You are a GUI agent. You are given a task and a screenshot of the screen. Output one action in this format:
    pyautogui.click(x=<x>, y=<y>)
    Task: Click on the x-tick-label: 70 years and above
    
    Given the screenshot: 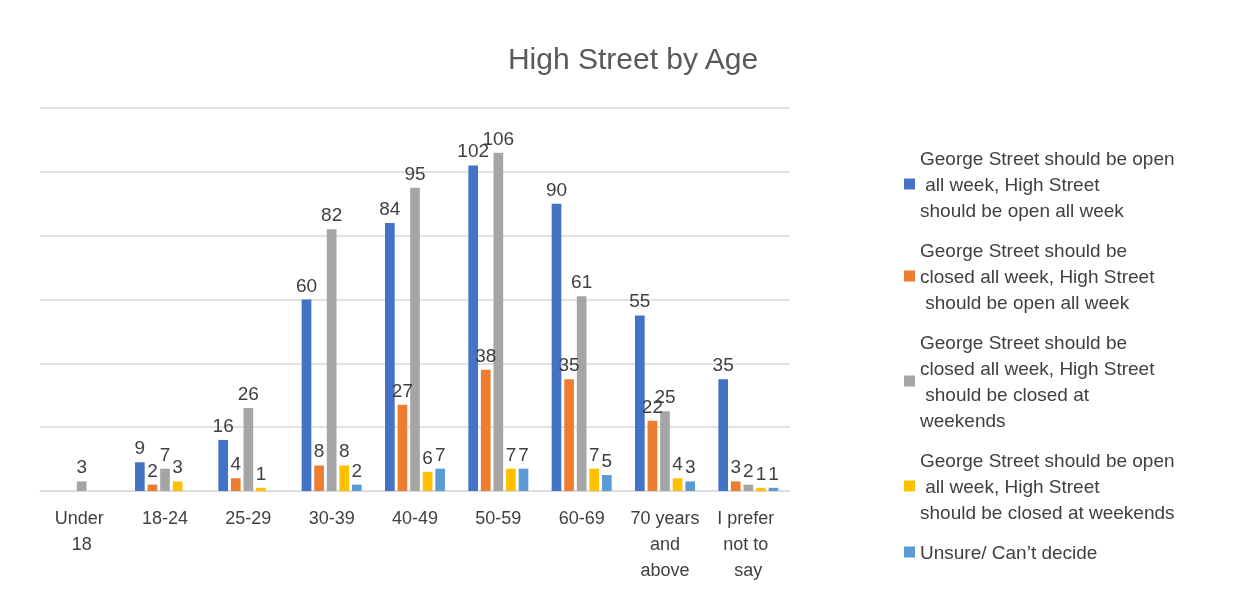 What is the action you would take?
    pyautogui.click(x=665, y=544)
    